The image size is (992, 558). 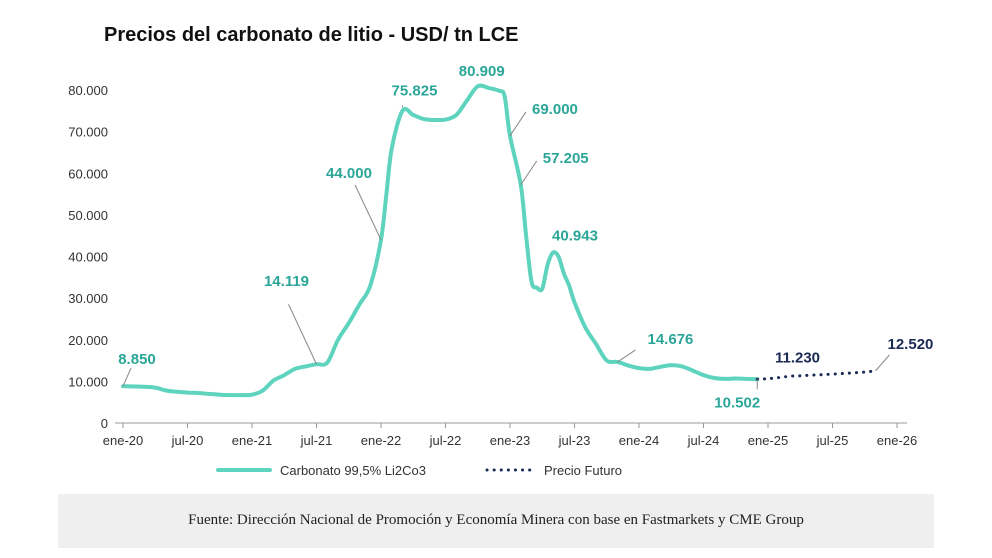 What do you see at coordinates (88, 257) in the screenshot?
I see `y-tick-label: 40.000` at bounding box center [88, 257].